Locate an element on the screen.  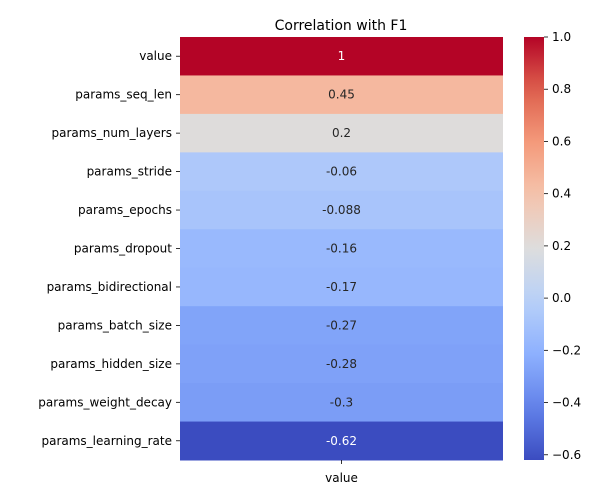
row-label: params_batch_size is located at coordinates (115, 325).